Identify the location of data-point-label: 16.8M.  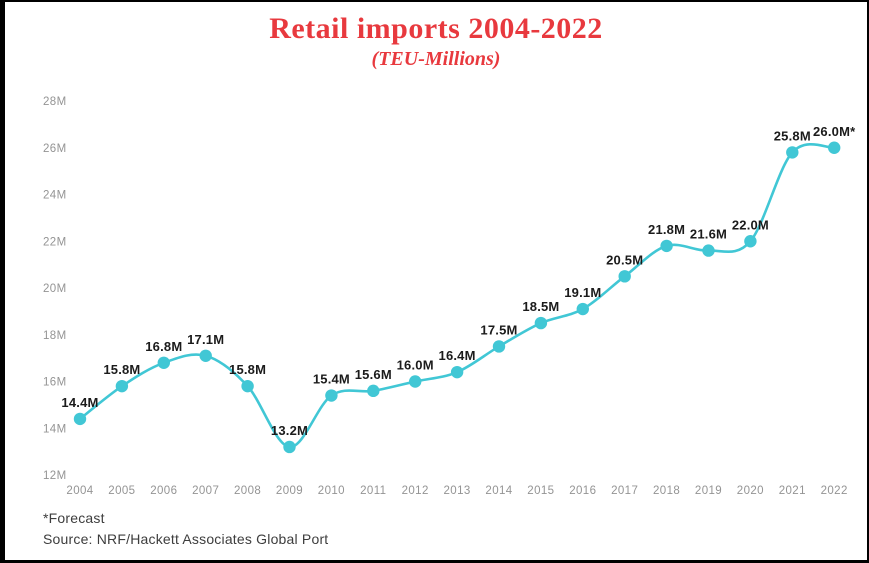
(163, 346).